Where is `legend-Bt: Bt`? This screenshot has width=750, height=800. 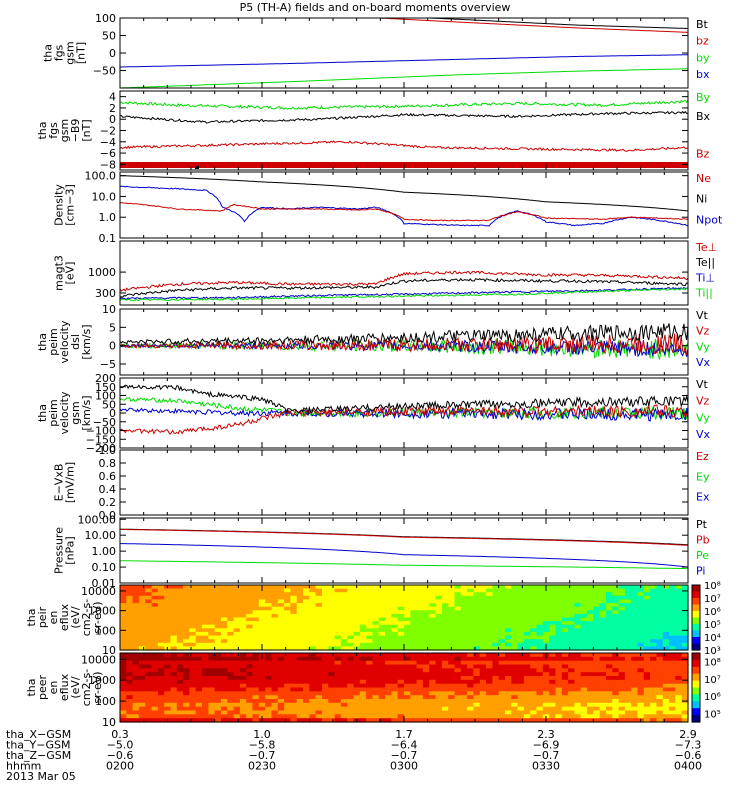
legend-Bt: Bt is located at coordinates (702, 24).